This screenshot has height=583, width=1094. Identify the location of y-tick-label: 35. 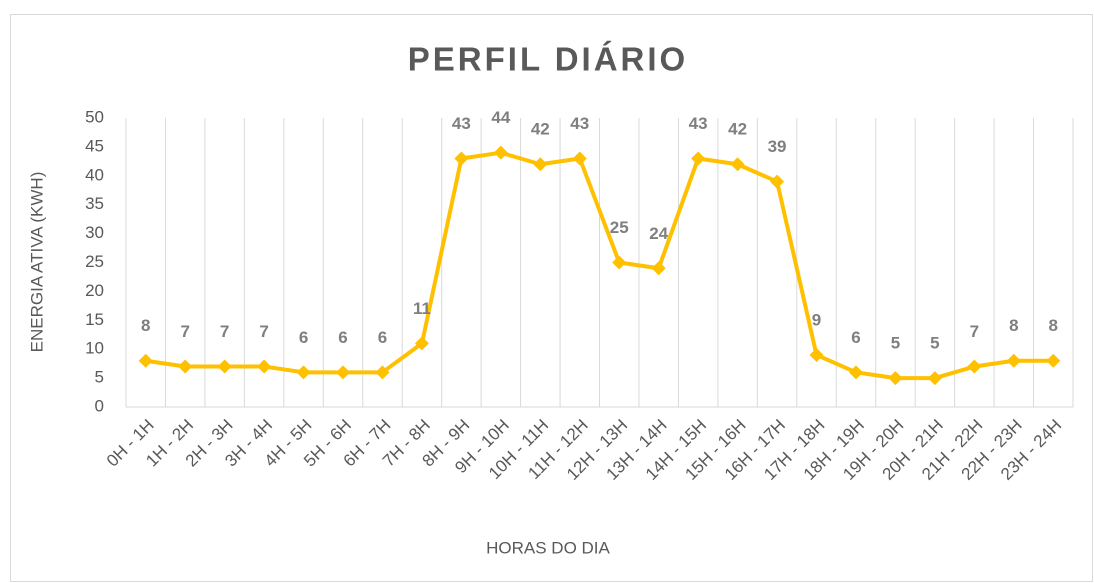
(94, 203).